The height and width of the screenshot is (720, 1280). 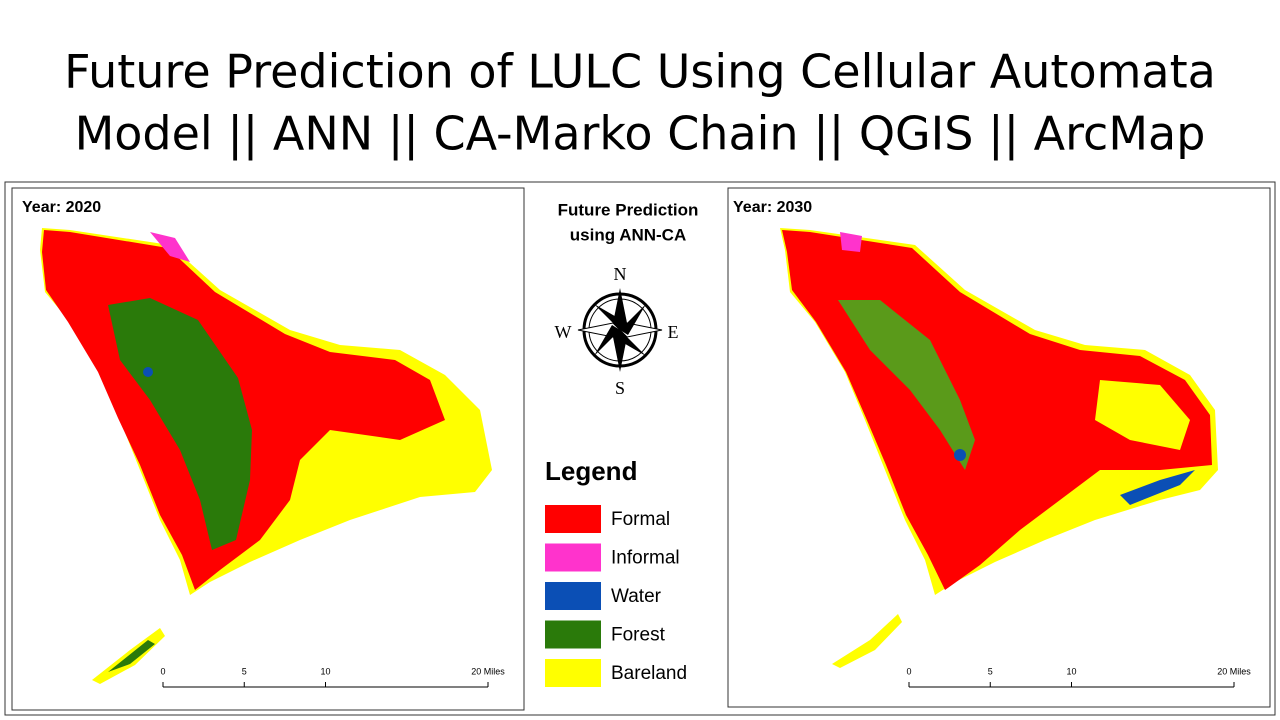 What do you see at coordinates (649, 673) in the screenshot?
I see `legend-label: Bareland` at bounding box center [649, 673].